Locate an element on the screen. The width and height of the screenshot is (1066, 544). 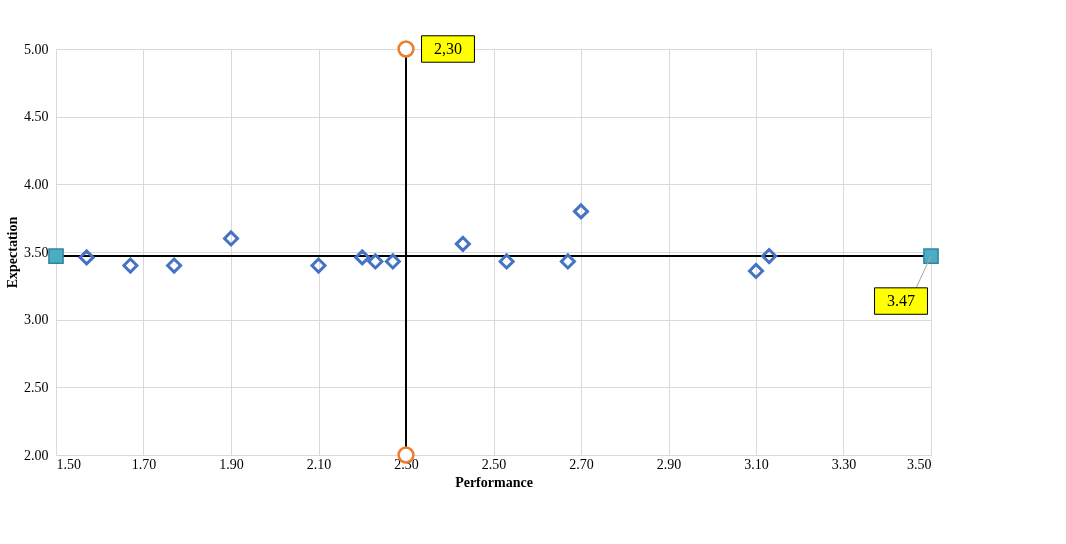
y-axis-title: Expectation is located at coordinates (12, 252).